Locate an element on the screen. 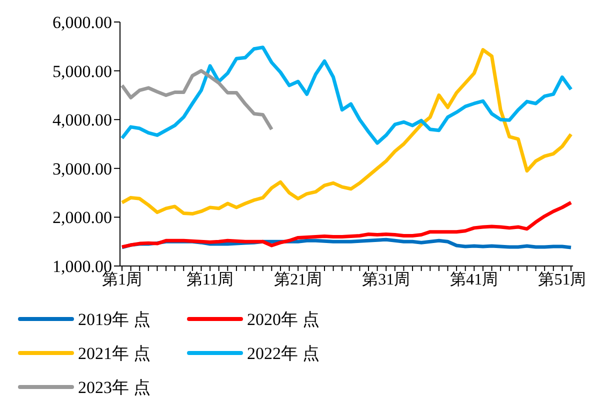 This screenshot has height=412, width=595. x-tick-label: 第31周 is located at coordinates (386, 279).